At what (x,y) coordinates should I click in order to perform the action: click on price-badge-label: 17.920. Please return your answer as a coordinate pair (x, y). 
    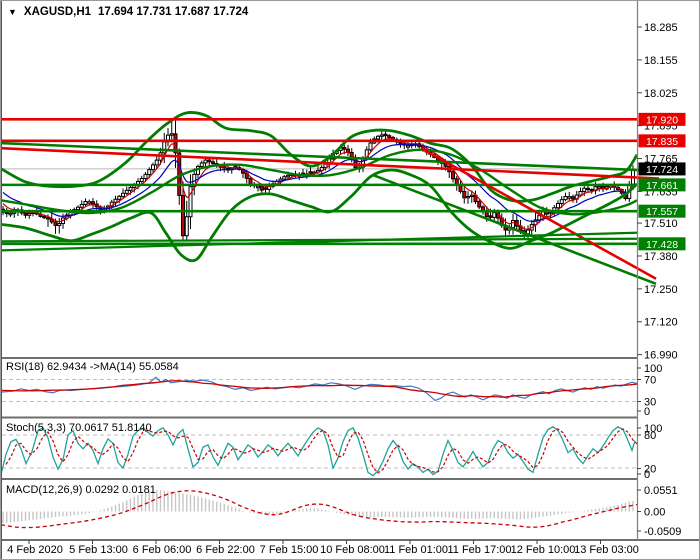
    Looking at the image, I should click on (662, 120).